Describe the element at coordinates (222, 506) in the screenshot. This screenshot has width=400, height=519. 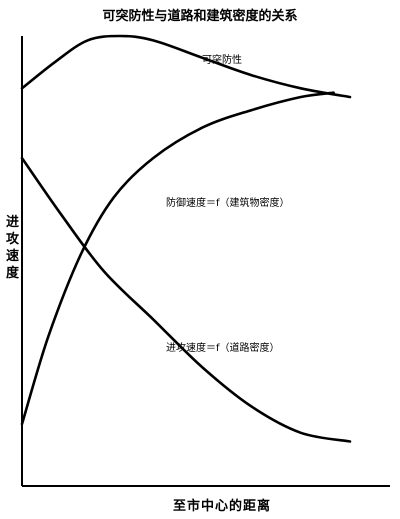
I see `x-axis-label: 至市中心的距离` at that location.